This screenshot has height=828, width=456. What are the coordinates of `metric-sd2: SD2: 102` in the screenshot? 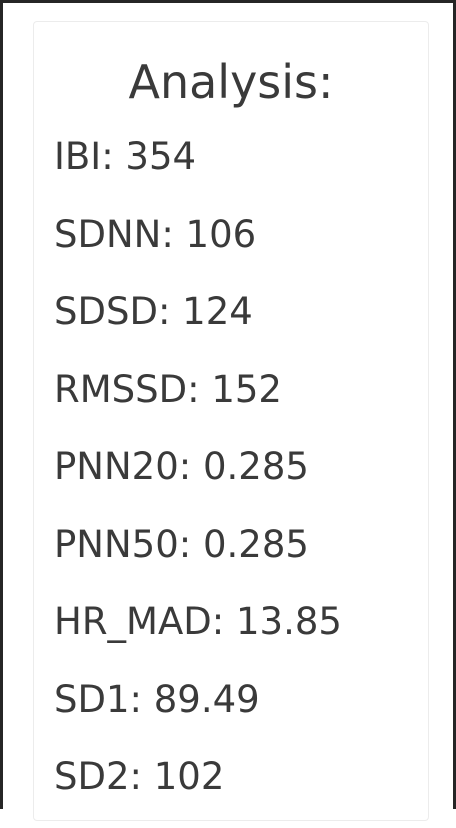 It's located at (139, 776).